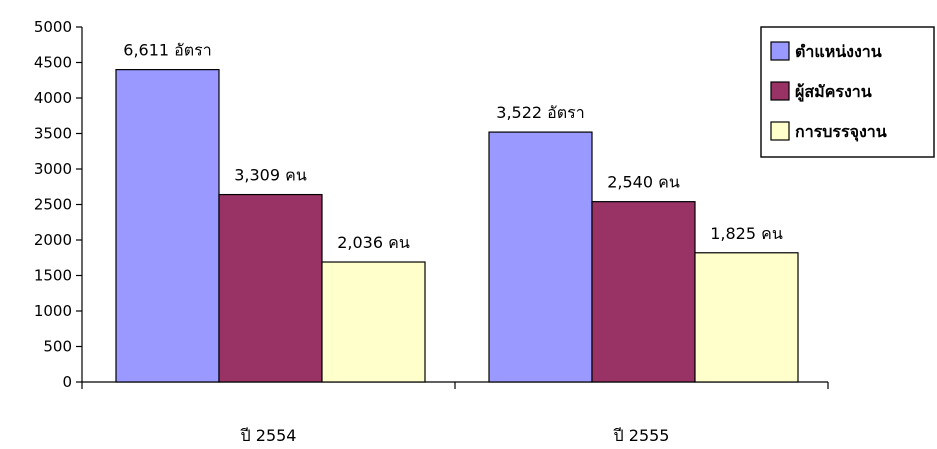 This screenshot has width=937, height=449. Describe the element at coordinates (53, 27) in the screenshot. I see `y-tick-label: 5000` at that location.